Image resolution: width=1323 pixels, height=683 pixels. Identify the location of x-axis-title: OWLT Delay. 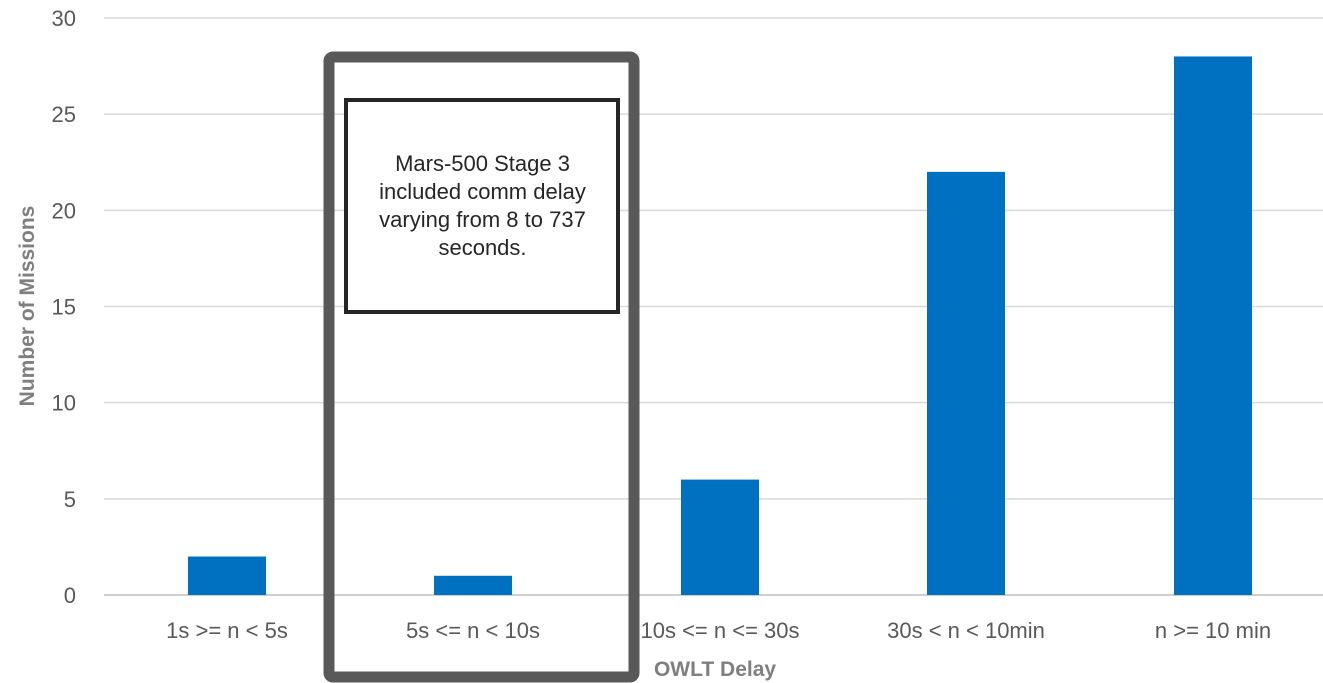
(715, 669).